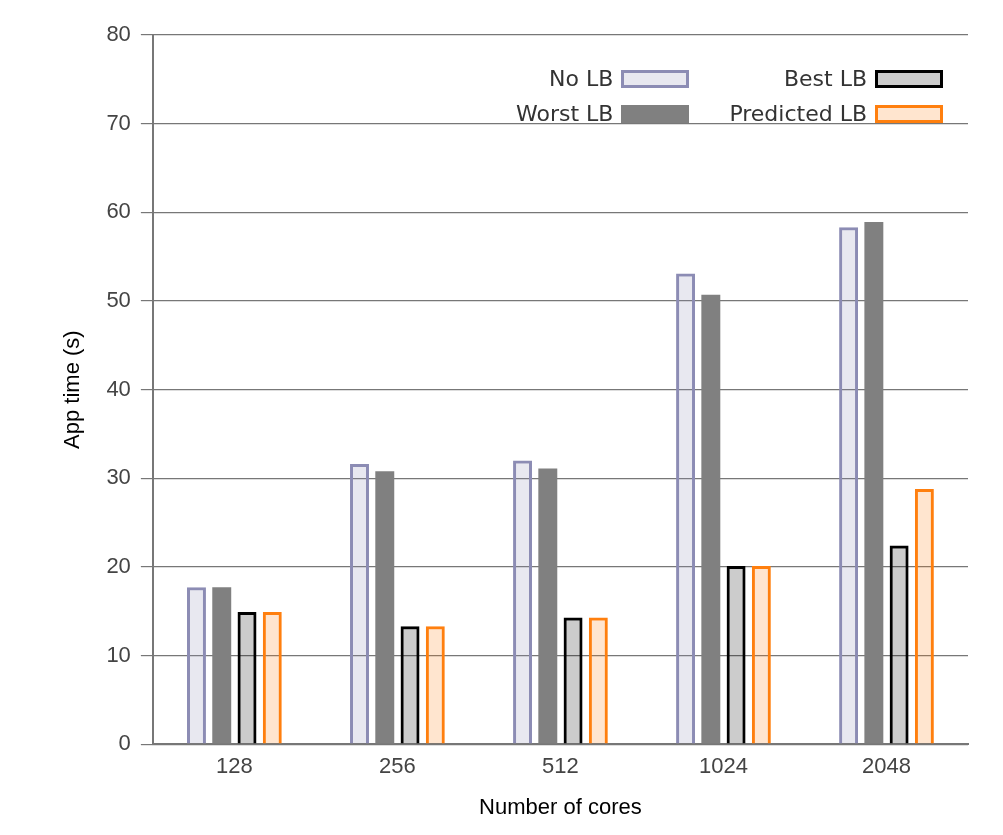  What do you see at coordinates (886, 766) in the screenshot?
I see `x-tick-label: 2048` at bounding box center [886, 766].